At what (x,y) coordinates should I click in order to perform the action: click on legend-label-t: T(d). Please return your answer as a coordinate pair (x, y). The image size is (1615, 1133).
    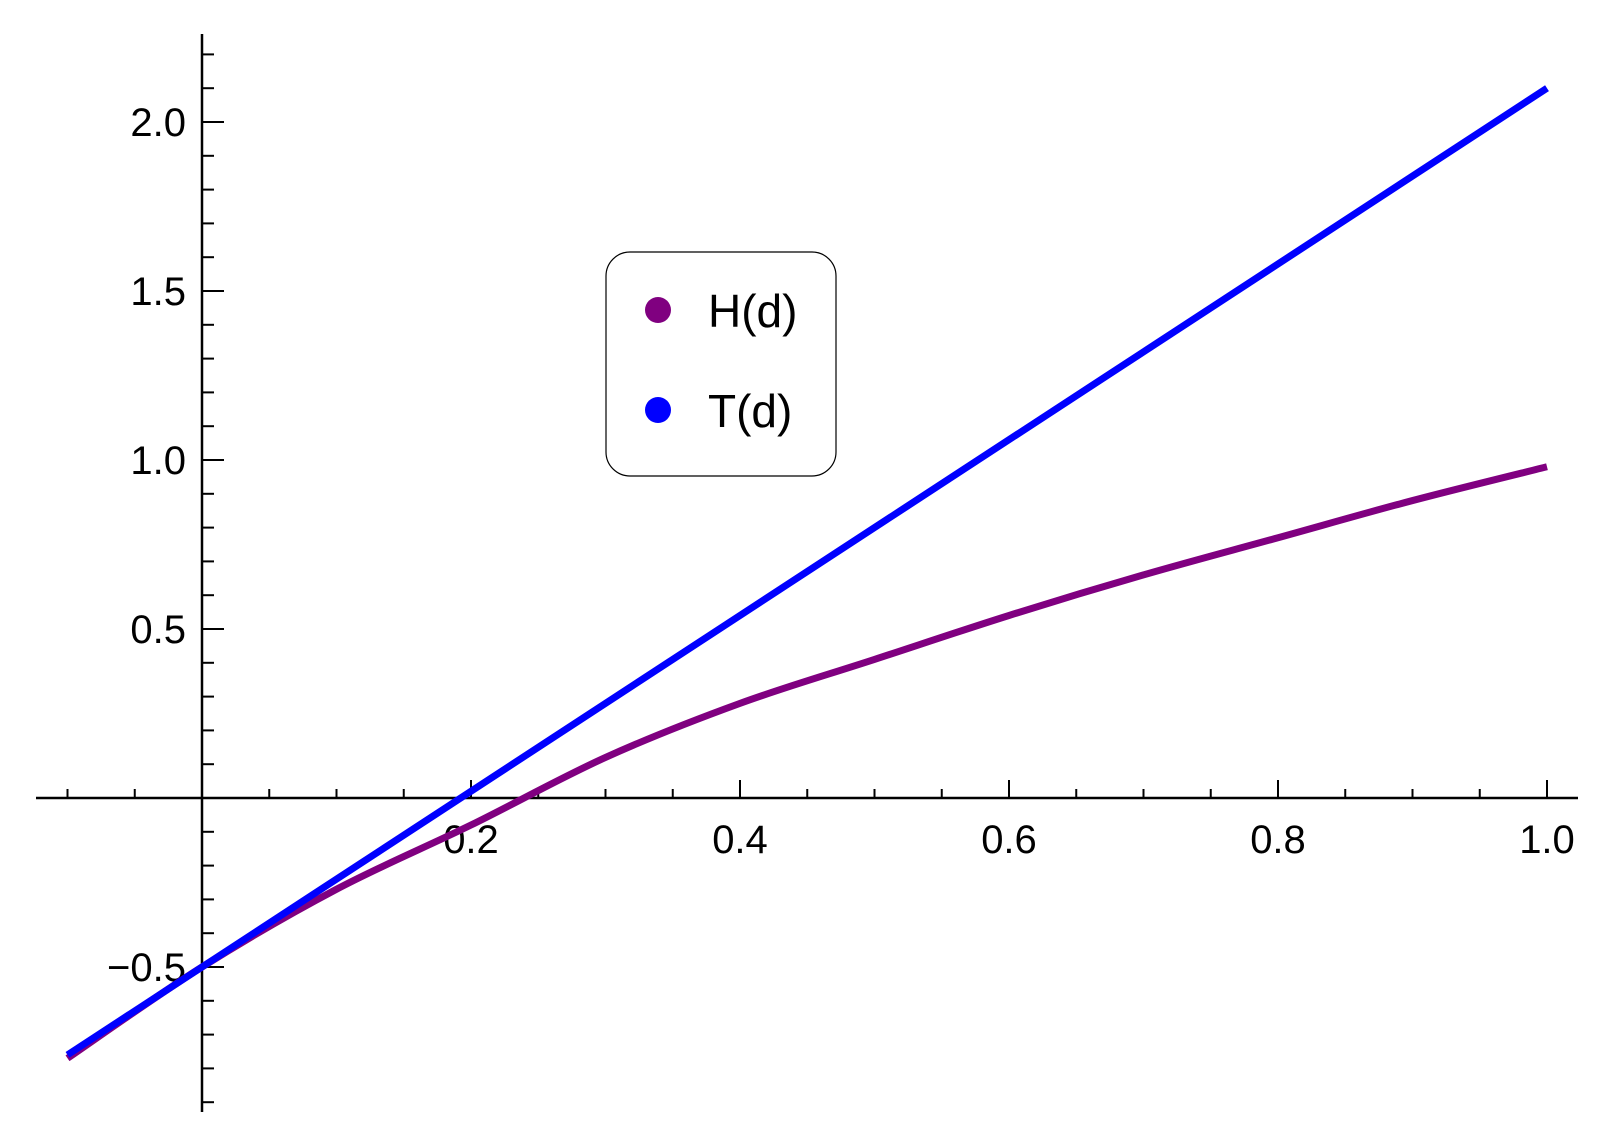
    Looking at the image, I should click on (750, 411).